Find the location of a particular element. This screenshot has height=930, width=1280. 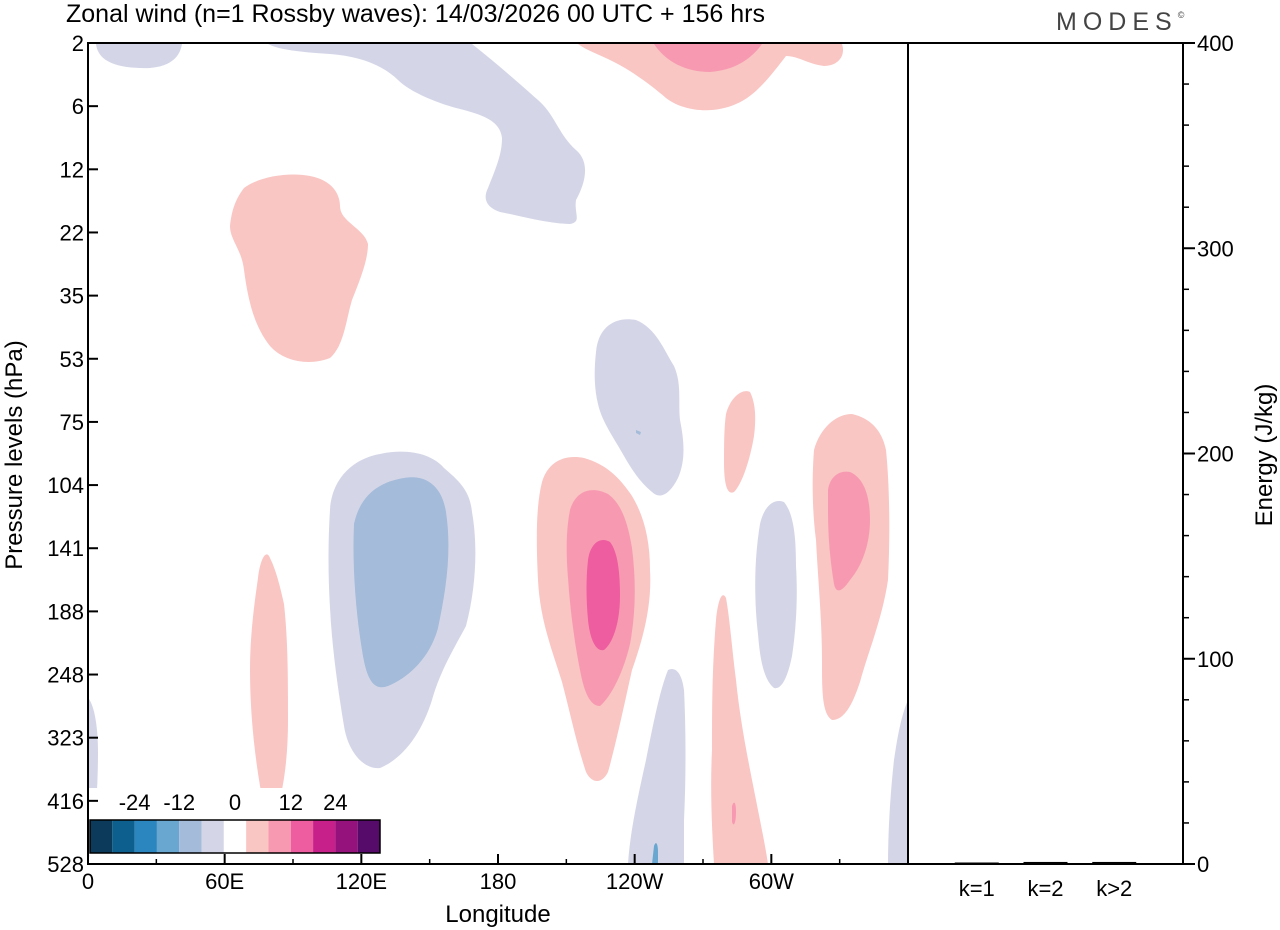

colorbar: -24 -12 0 12 24 is located at coordinates (235, 821).